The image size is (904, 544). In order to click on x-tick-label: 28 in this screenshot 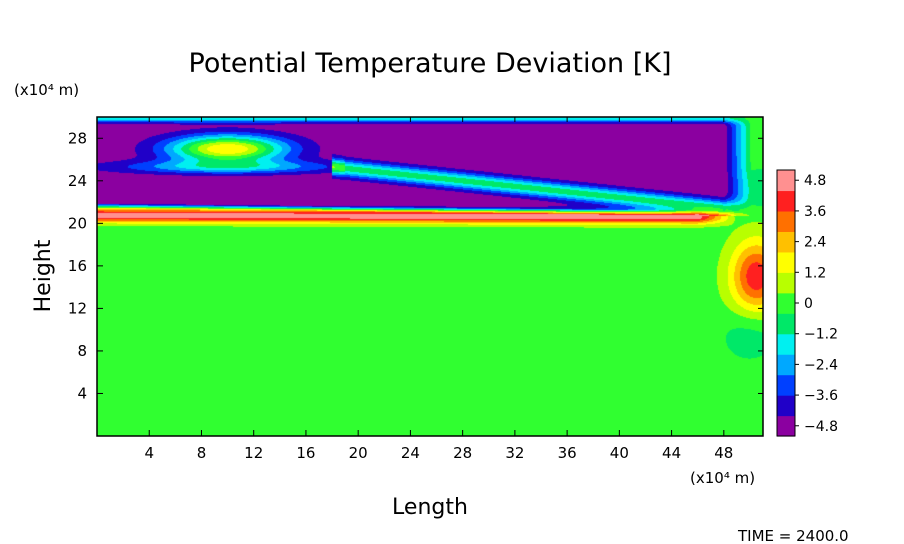, I will do `click(462, 453)`.